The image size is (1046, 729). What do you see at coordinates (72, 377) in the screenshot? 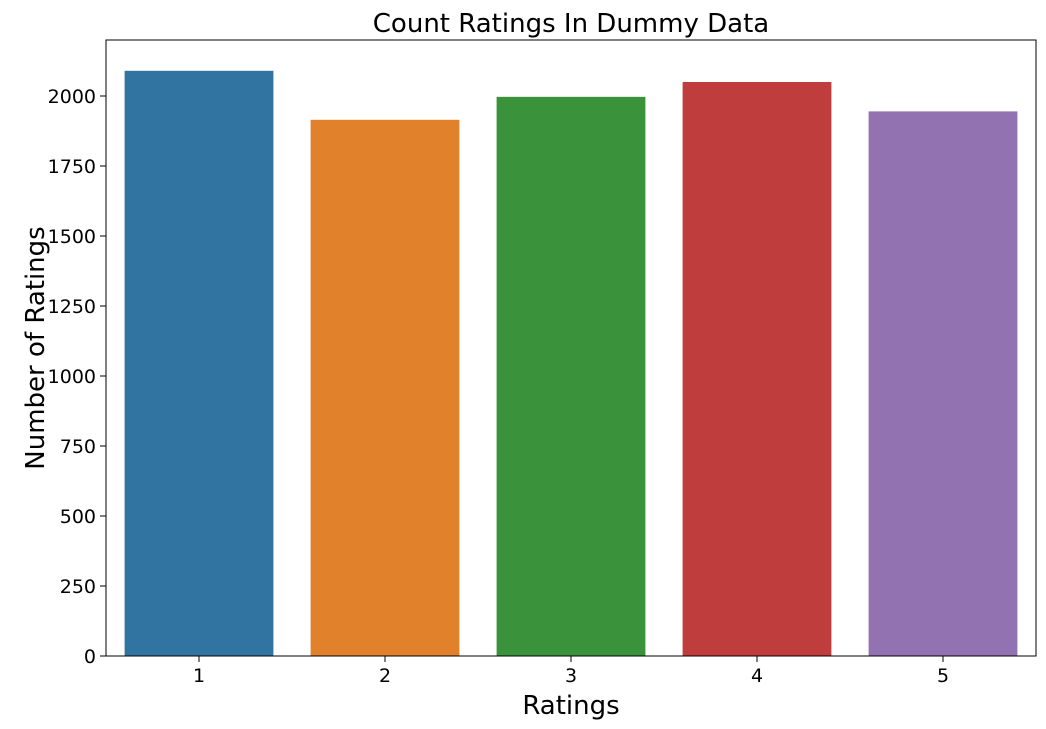
I see `y-tick-label: 1000` at bounding box center [72, 377].